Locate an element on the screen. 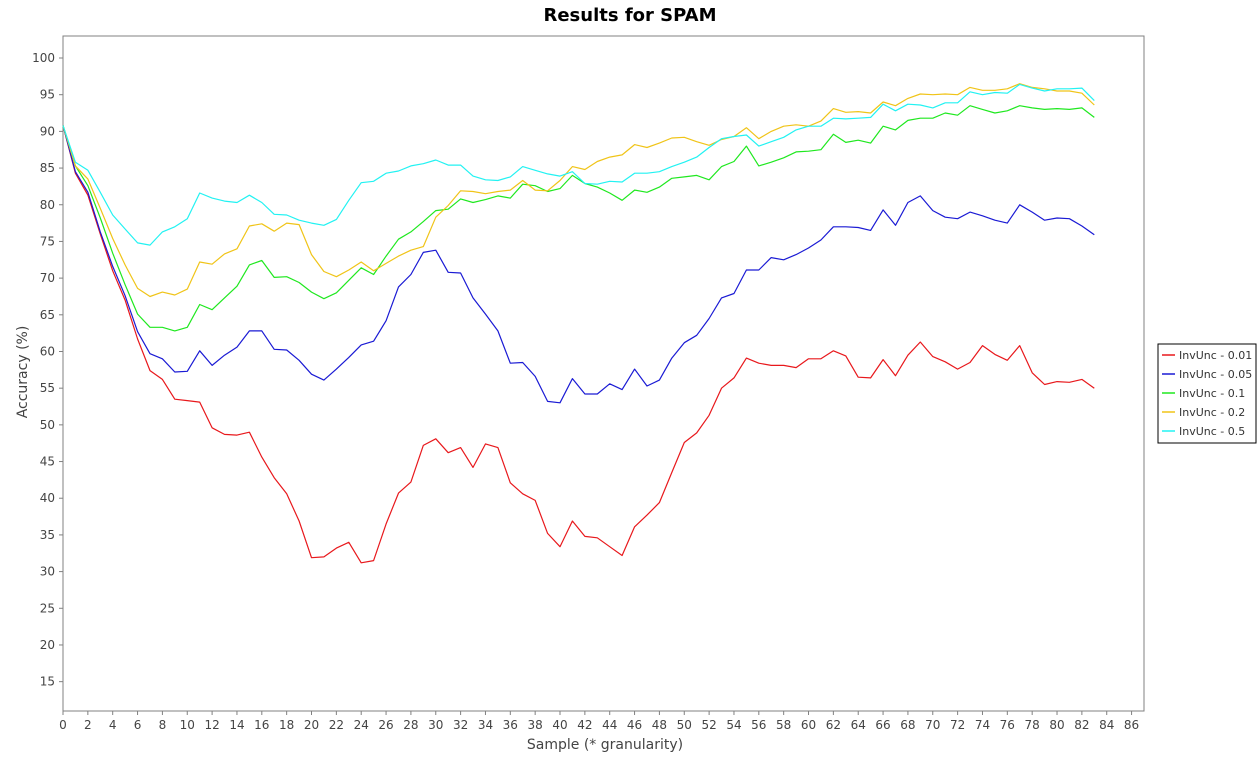  x-tick-label: 54 is located at coordinates (733, 725).